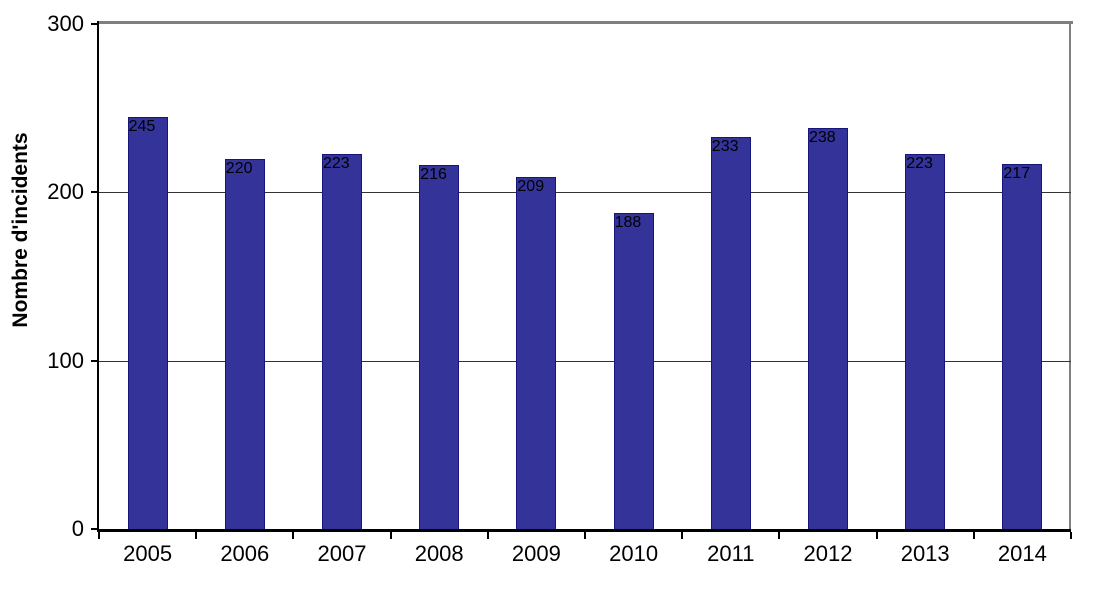 Image resolution: width=1100 pixels, height=589 pixels. What do you see at coordinates (925, 553) in the screenshot?
I see `x-tick-label-2013: 2013` at bounding box center [925, 553].